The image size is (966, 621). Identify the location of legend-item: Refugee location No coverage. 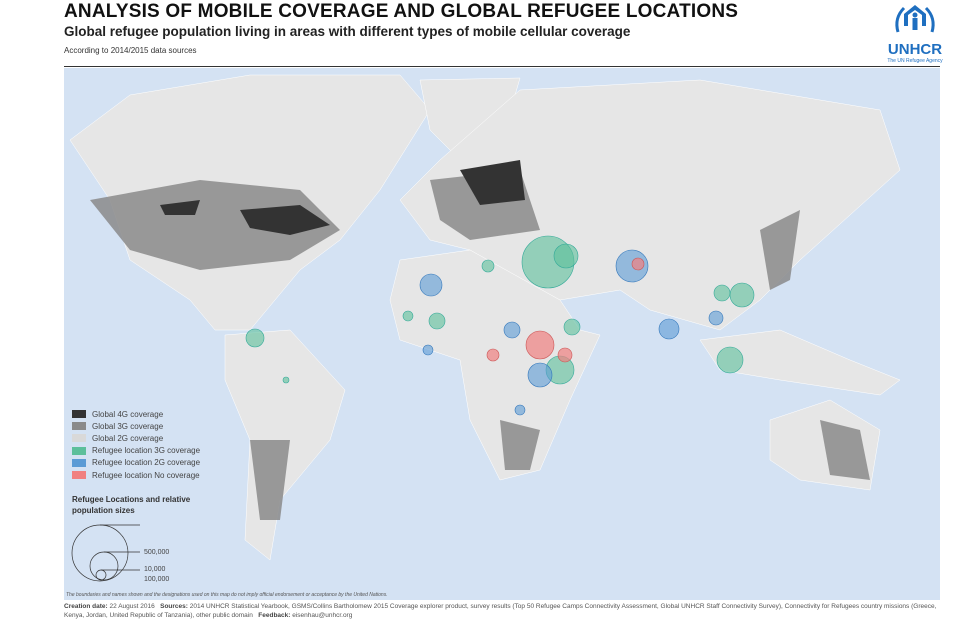
(136, 475).